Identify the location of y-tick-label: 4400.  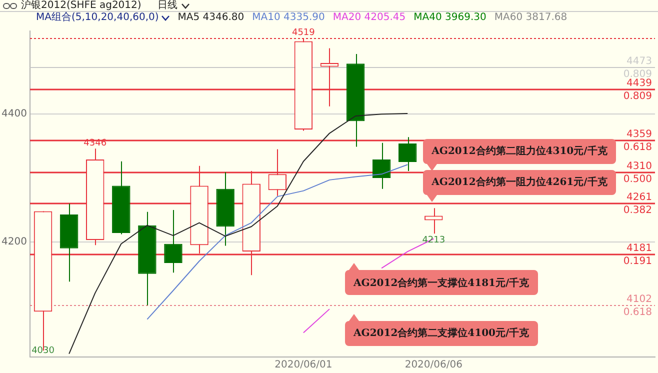
(14, 114).